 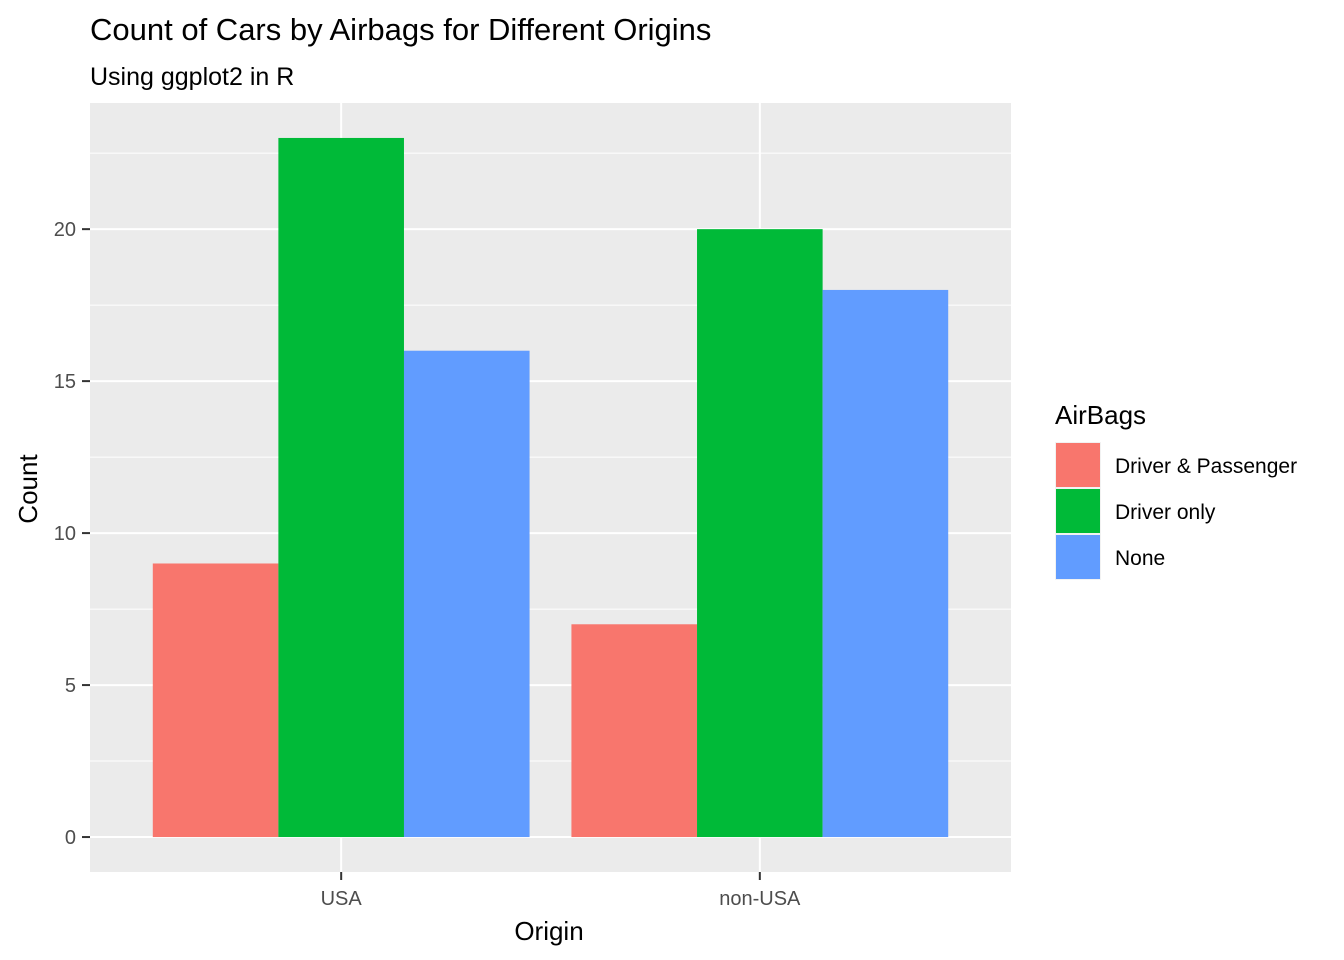 I want to click on legend-label: Driver only, so click(x=1165, y=512).